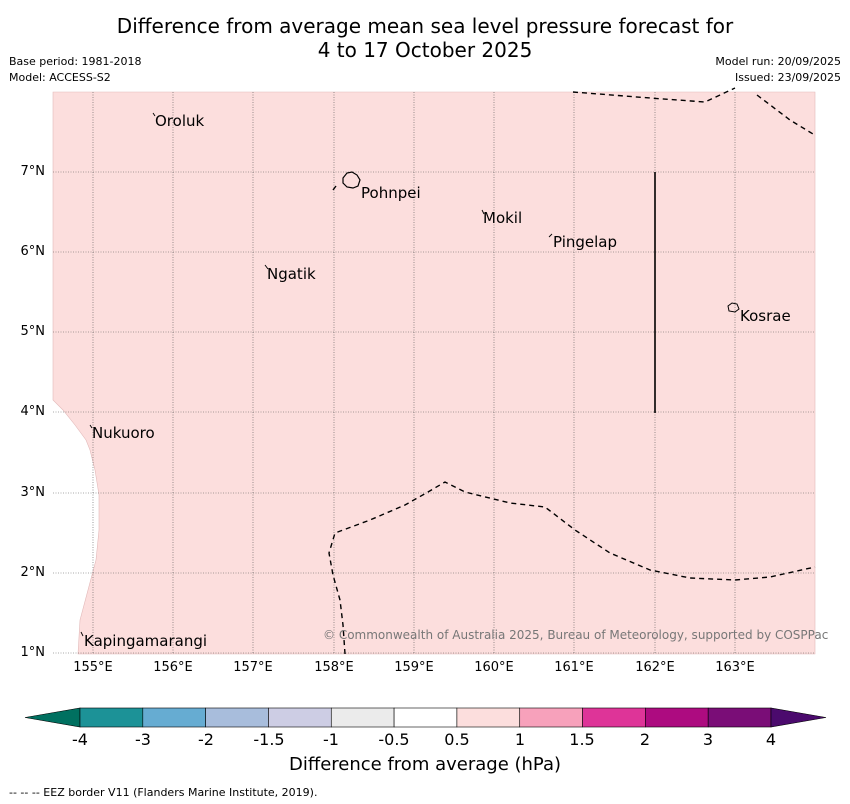  Describe the element at coordinates (266, 267) in the screenshot. I see `ngatik-marker` at that location.